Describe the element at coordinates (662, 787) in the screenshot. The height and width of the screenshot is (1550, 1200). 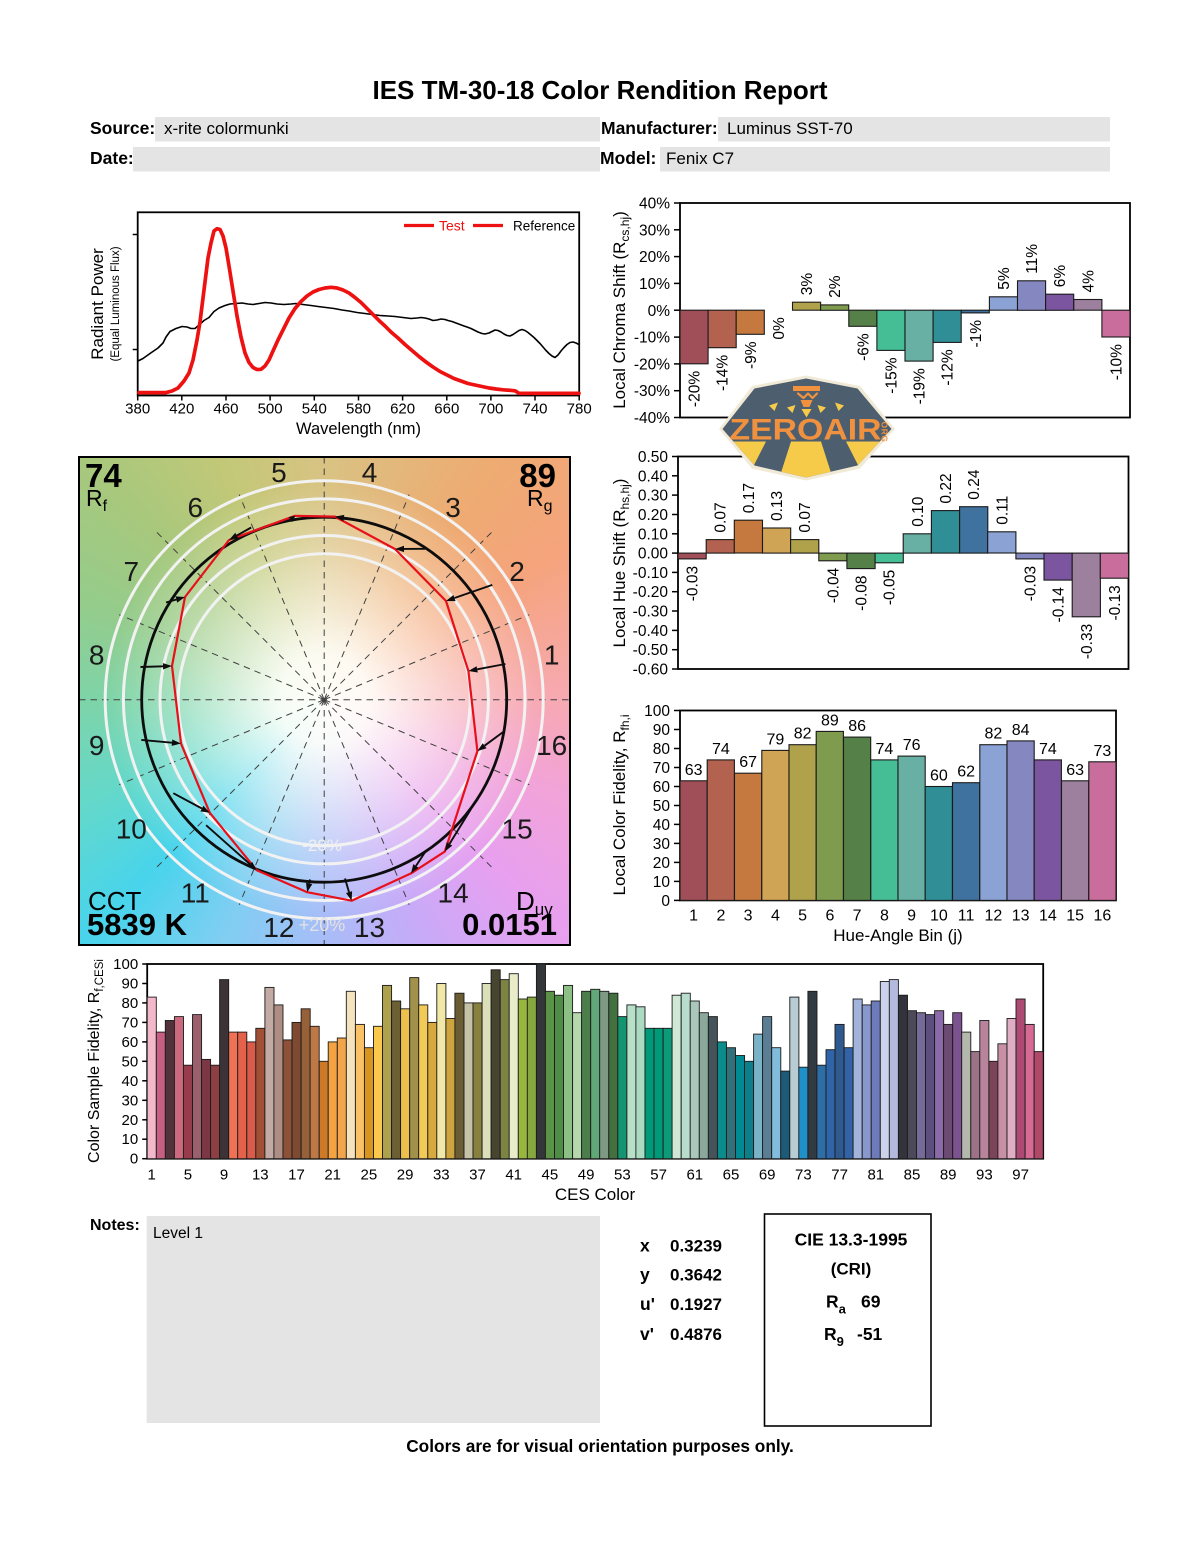
I see `svg-text: 60` at that location.